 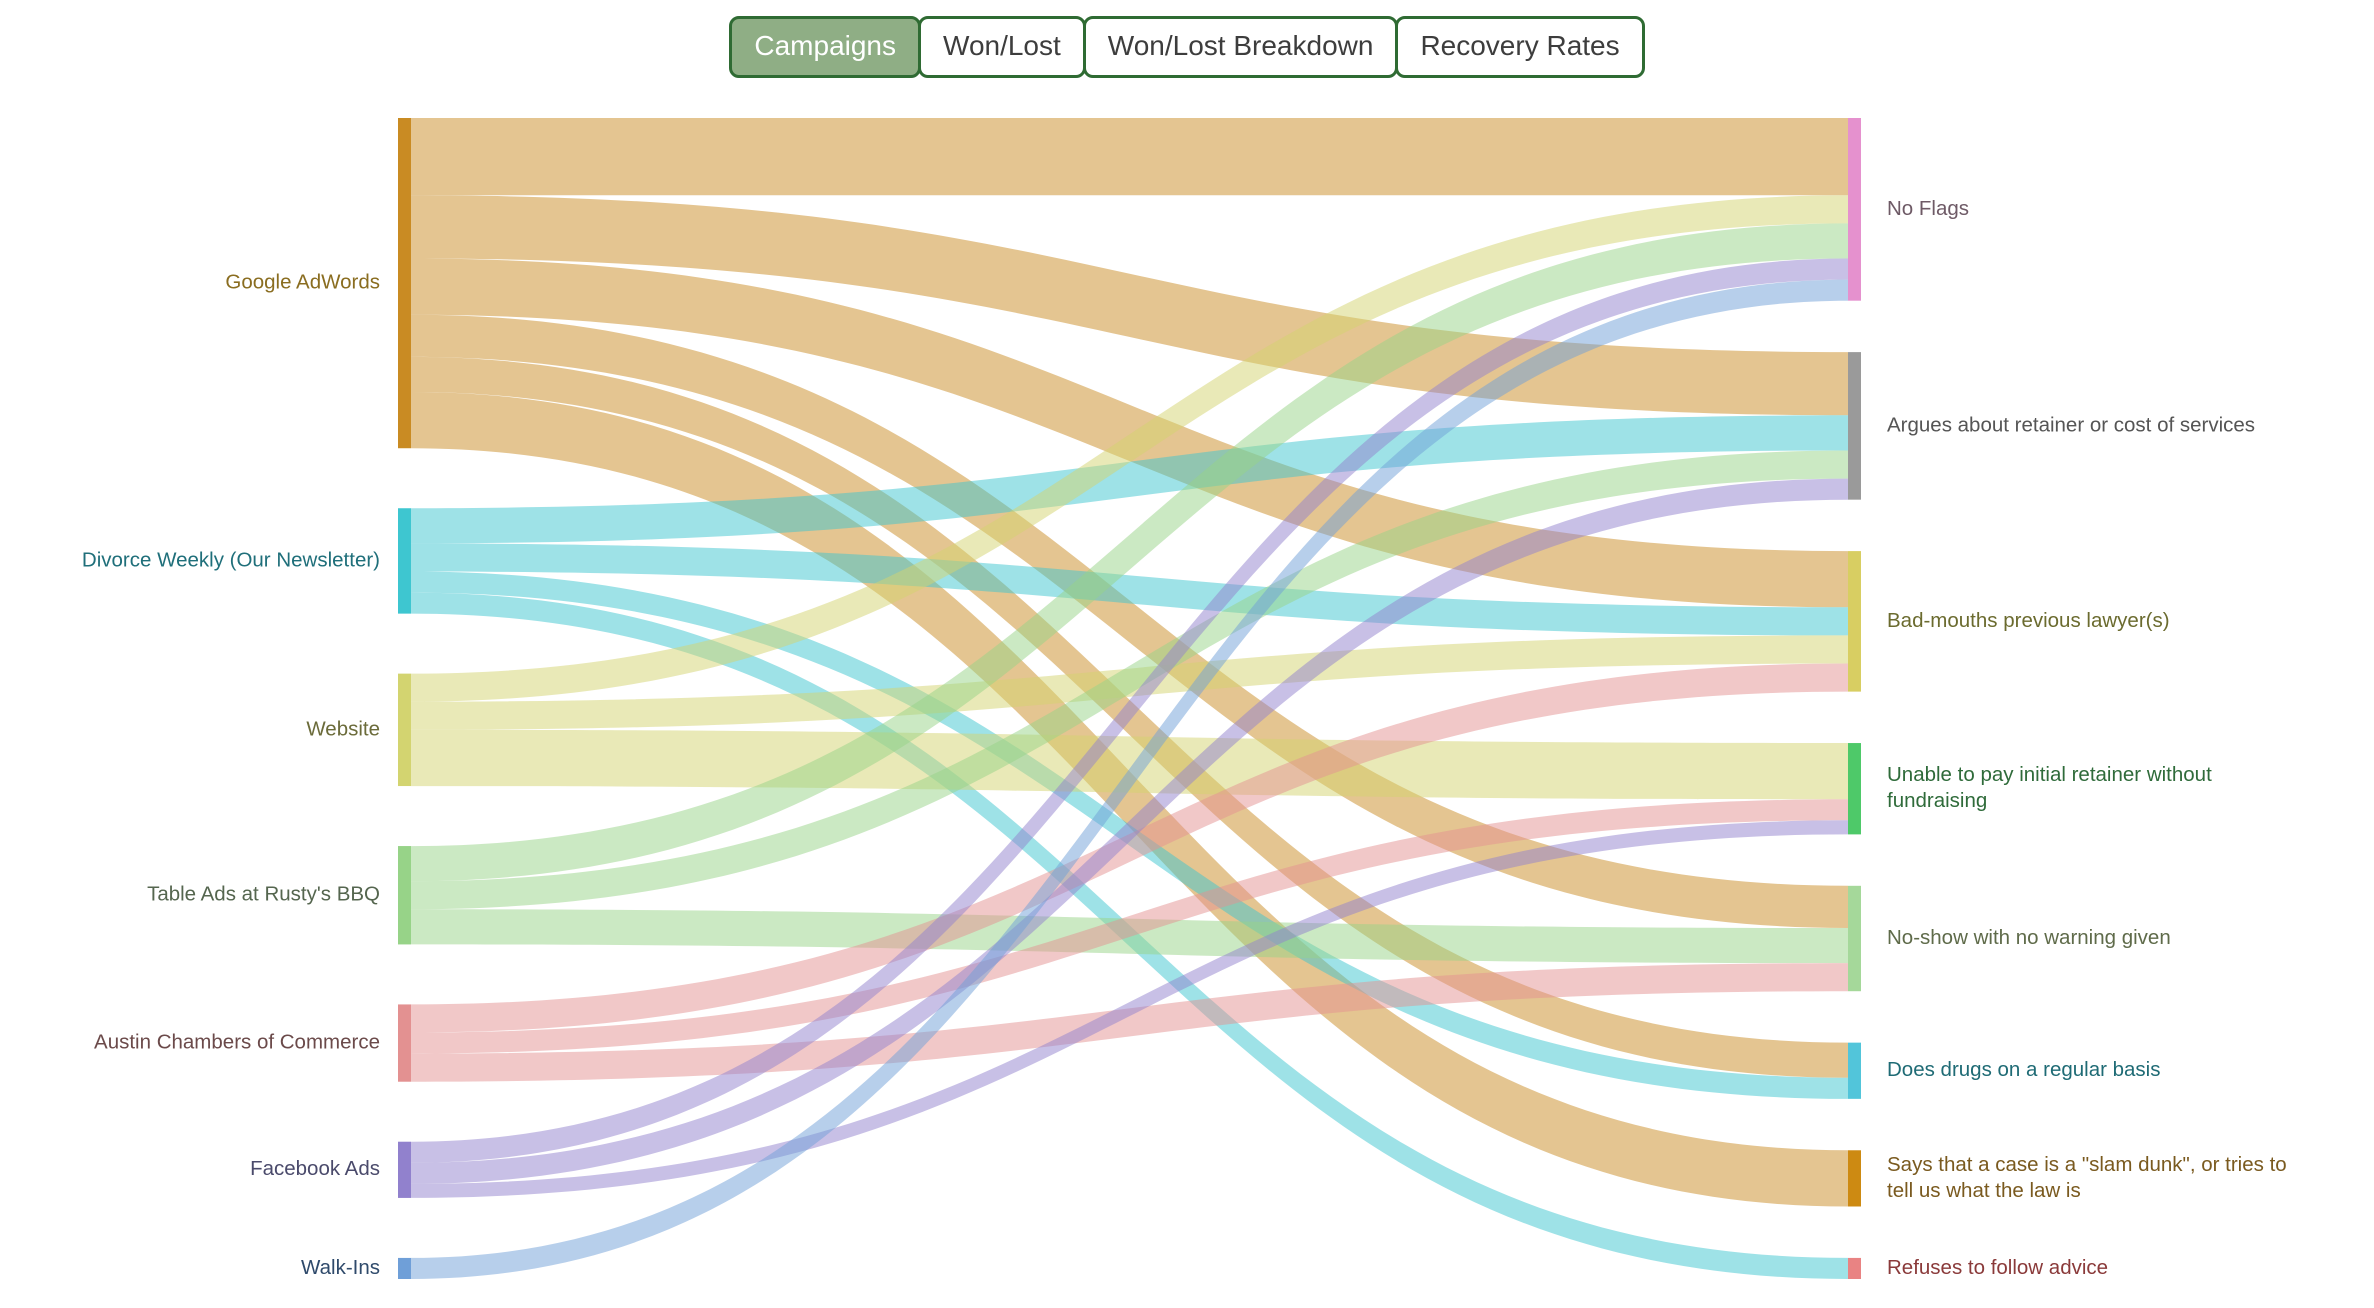 I want to click on node-label: tell us what the law is, so click(x=1984, y=1190).